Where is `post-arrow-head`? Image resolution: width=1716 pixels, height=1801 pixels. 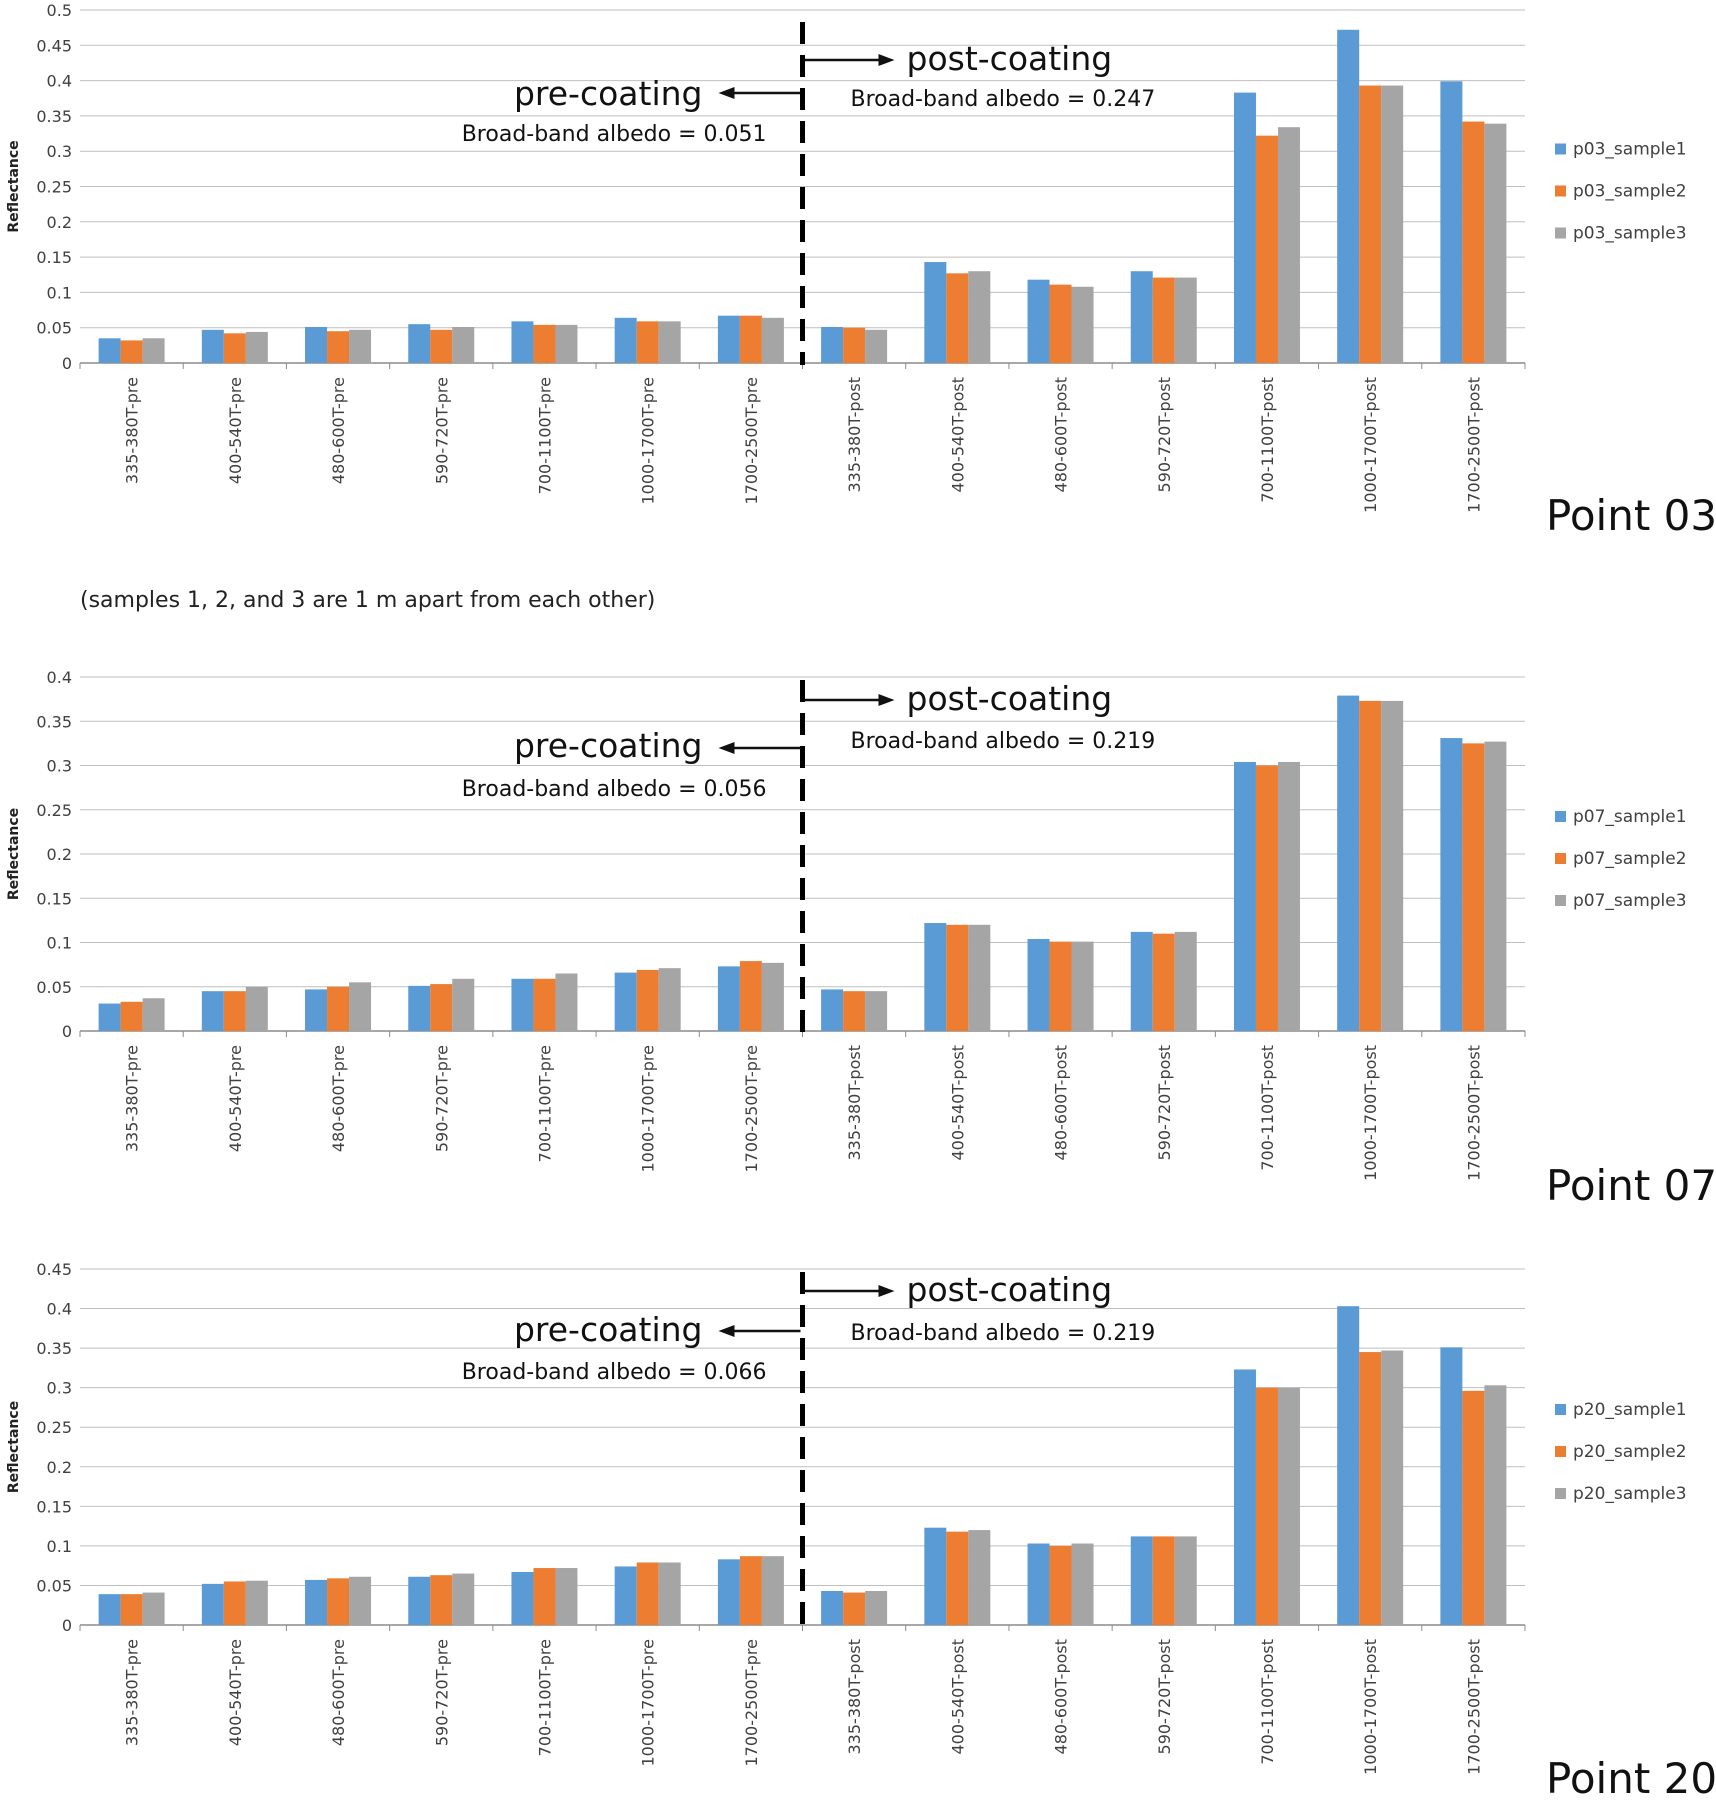
post-arrow-head is located at coordinates (886, 700).